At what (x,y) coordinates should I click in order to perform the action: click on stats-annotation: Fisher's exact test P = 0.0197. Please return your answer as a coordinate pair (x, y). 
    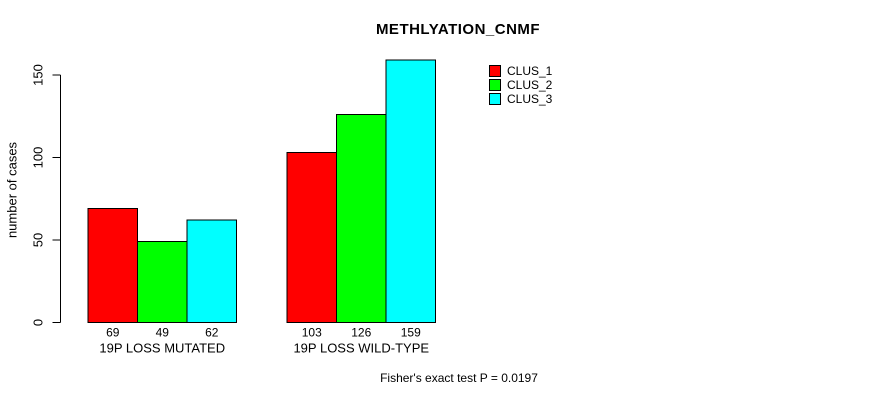
    Looking at the image, I should click on (459, 378).